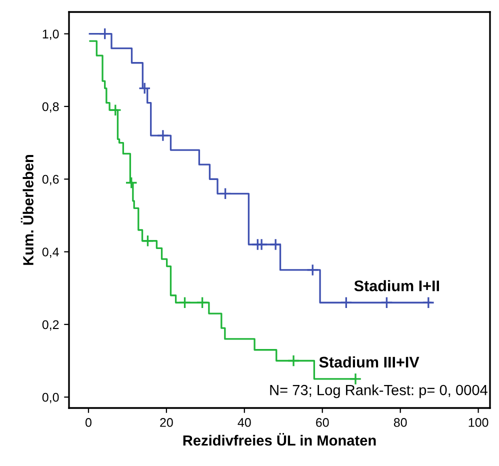 Image resolution: width=499 pixels, height=466 pixels. What do you see at coordinates (50, 325) in the screenshot?
I see `y-tick-label: 0,2` at bounding box center [50, 325].